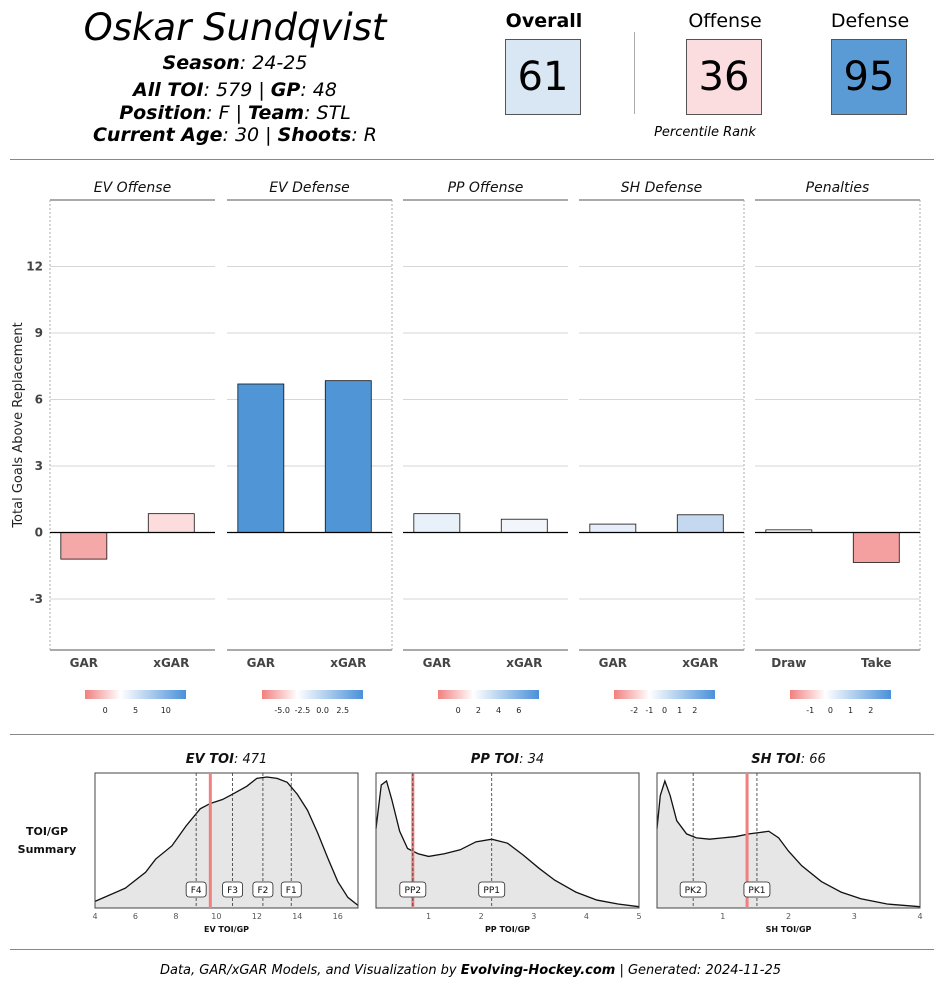 Image resolution: width=941 pixels, height=1000 pixels. Describe the element at coordinates (838, 447) in the screenshot. I see `panel-penalties: Penalties Draw Take -1 0 1 2` at that location.